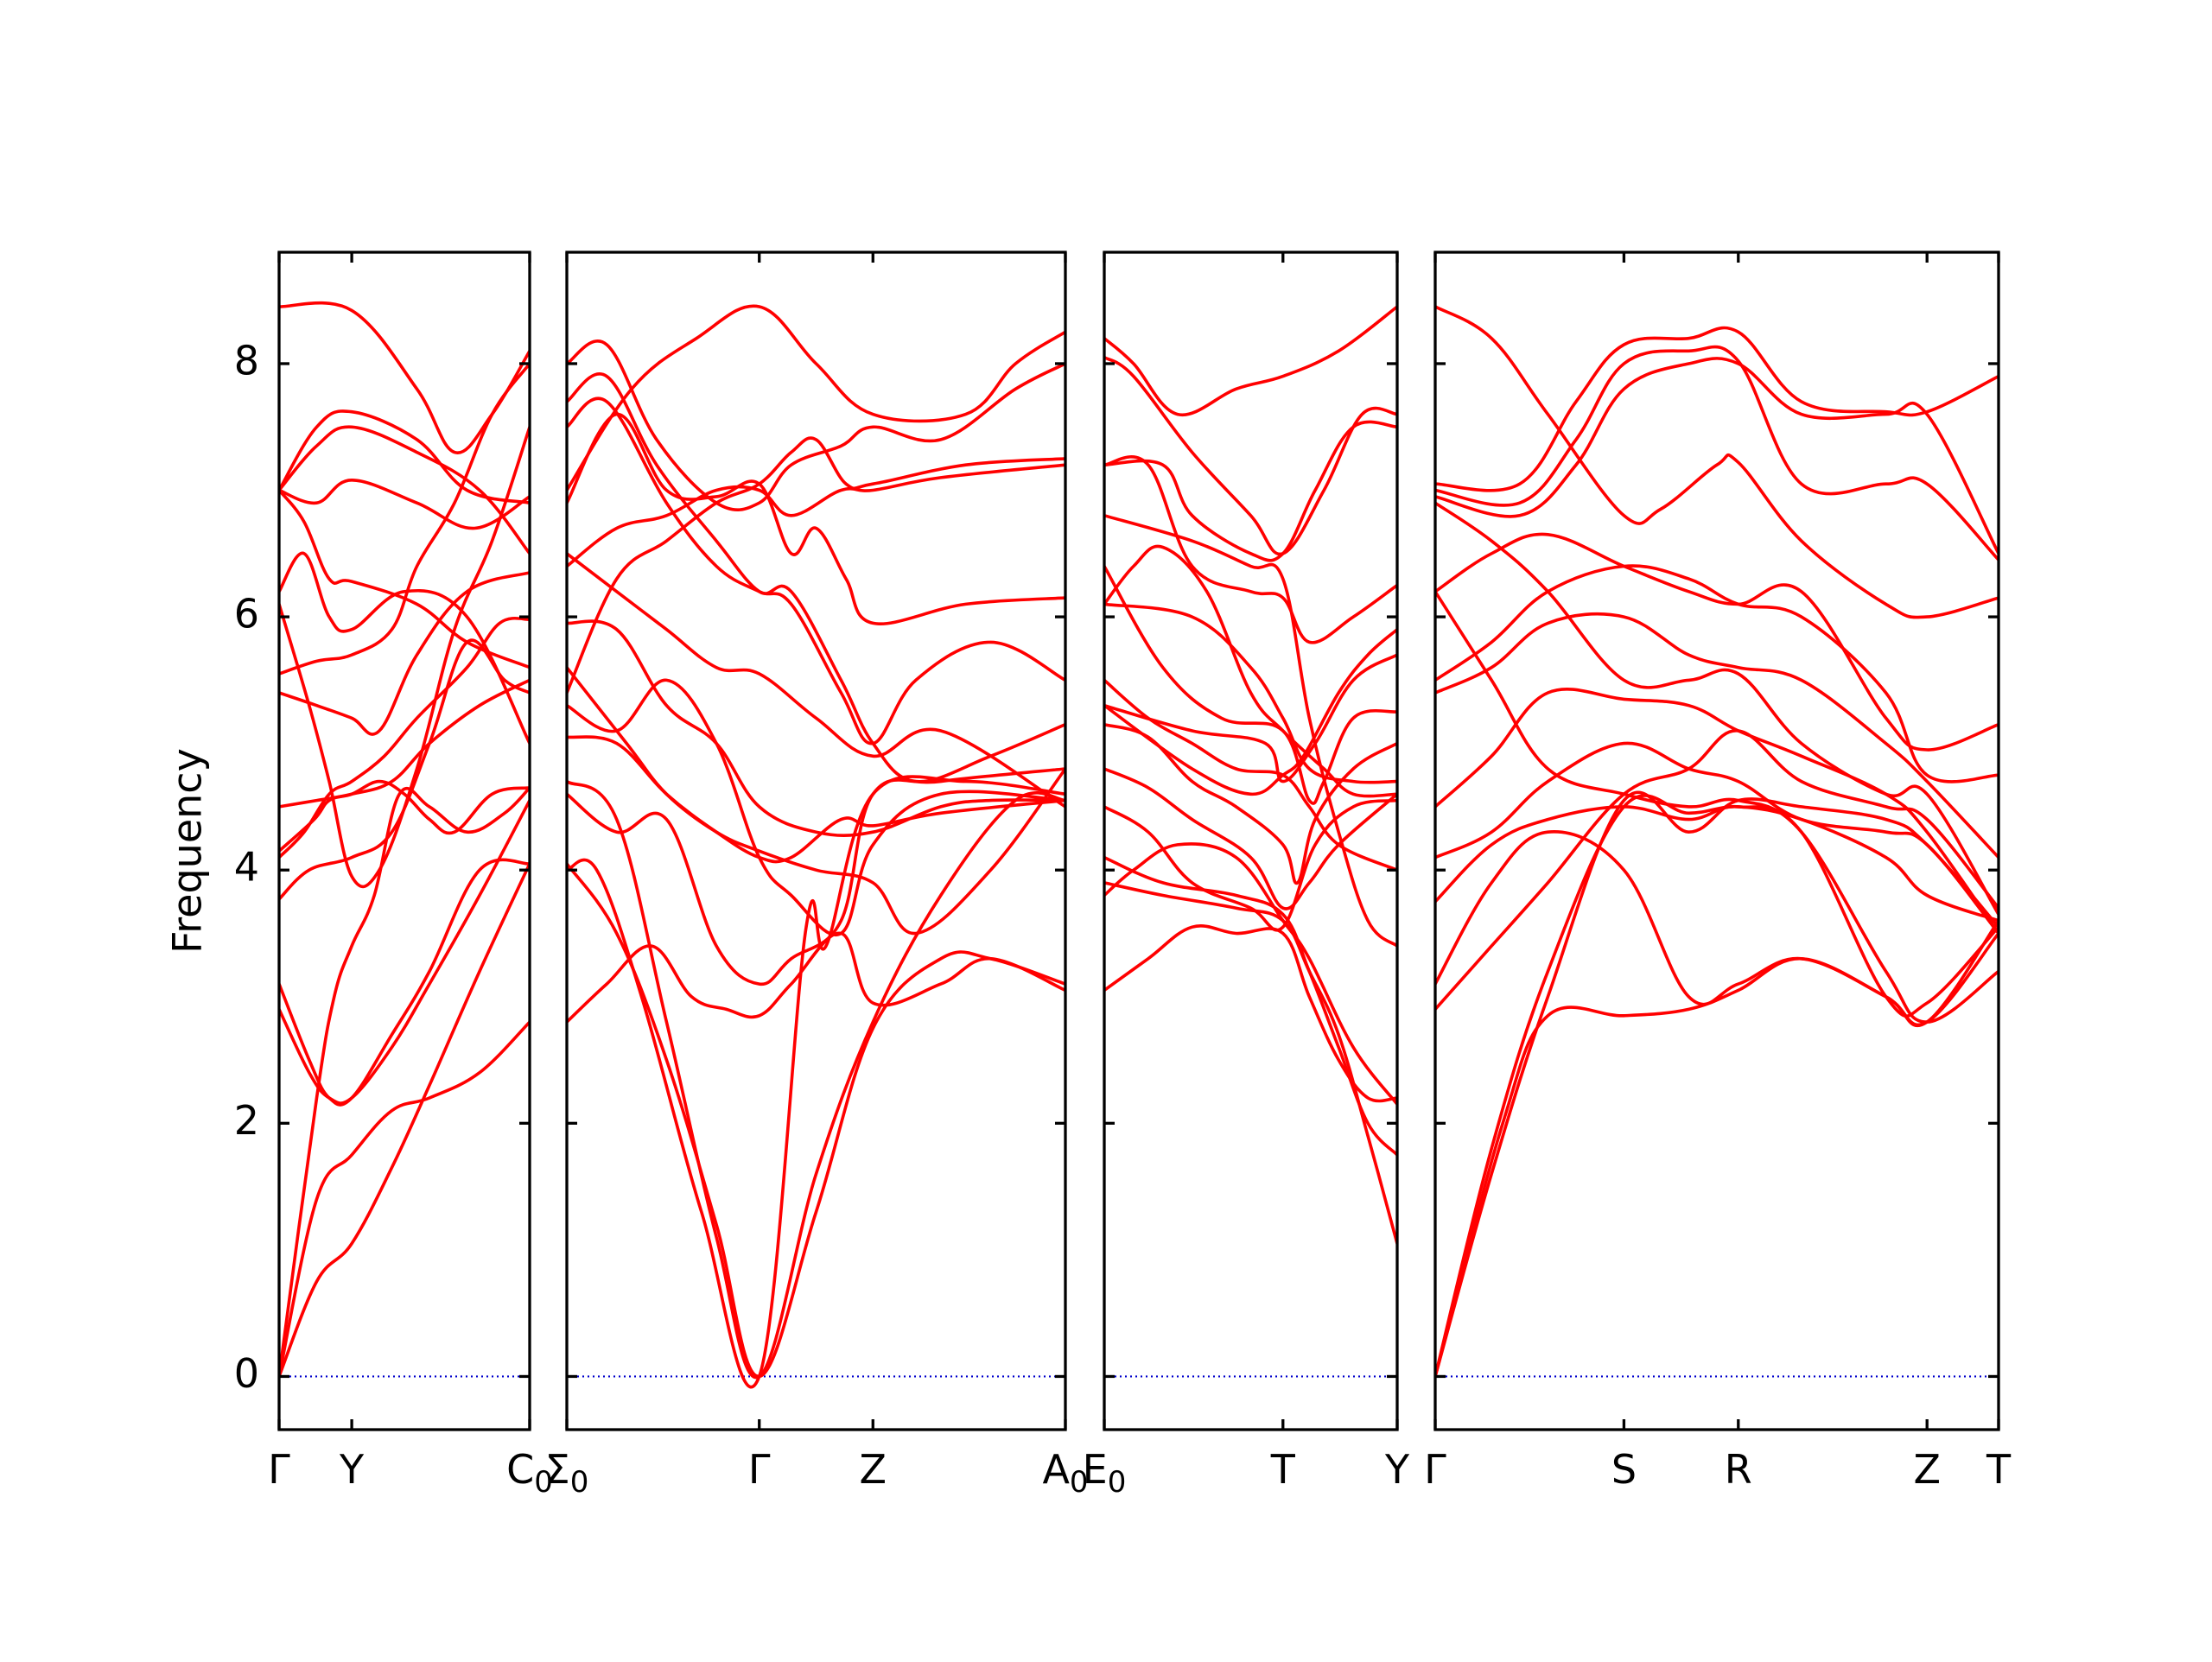 The width and height of the screenshot is (2212, 1662). I want to click on x-tick-label: E0, so click(1105, 1473).